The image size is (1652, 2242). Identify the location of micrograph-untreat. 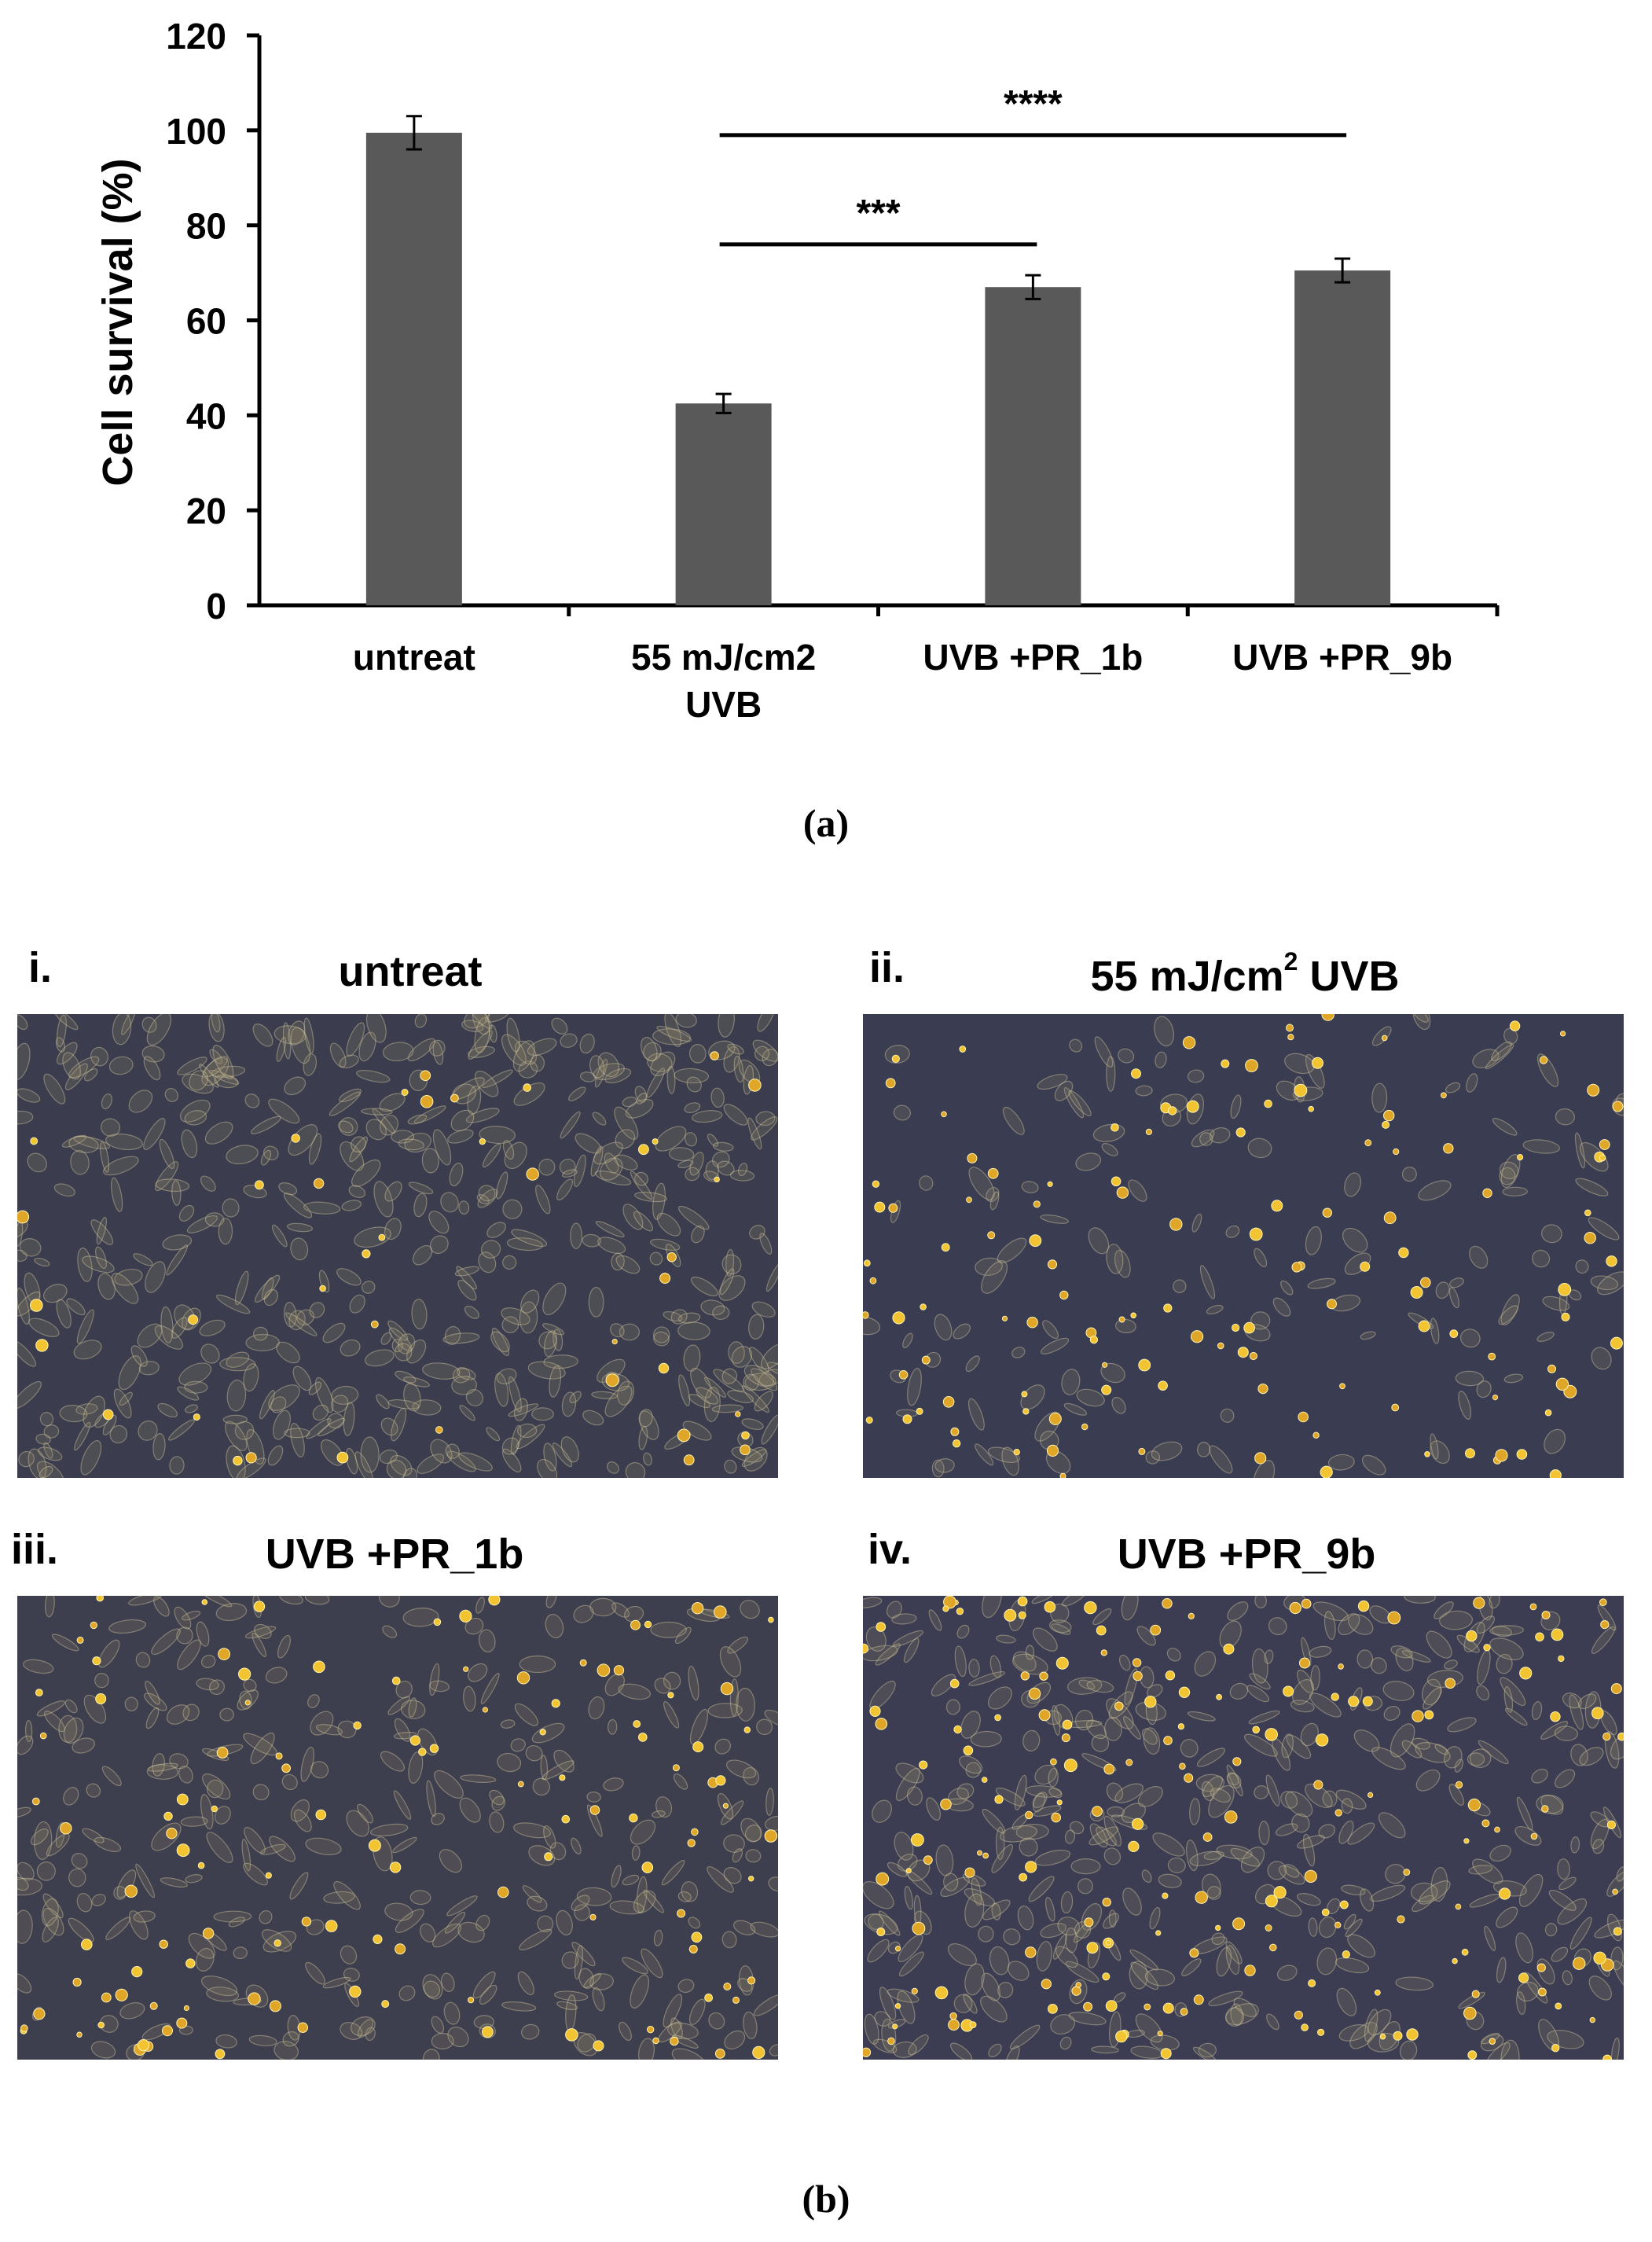
(398, 1246).